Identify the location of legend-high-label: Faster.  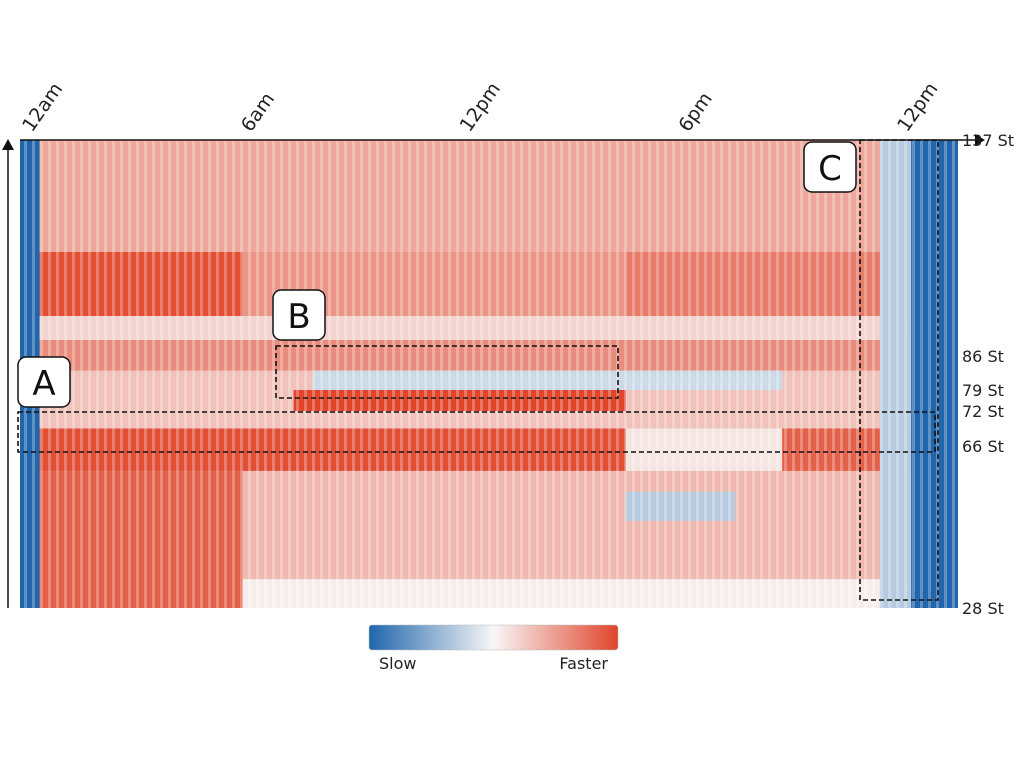
(583, 663).